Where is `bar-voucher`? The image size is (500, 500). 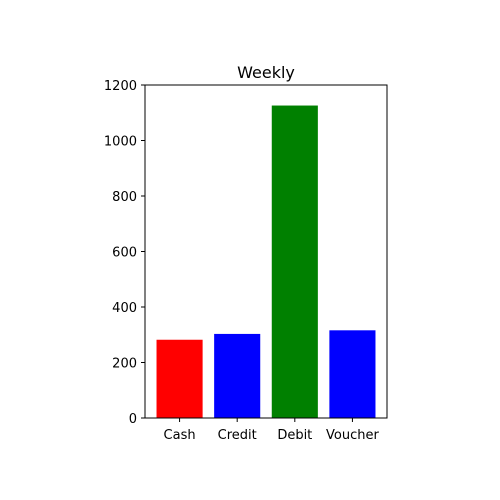 bar-voucher is located at coordinates (352, 374).